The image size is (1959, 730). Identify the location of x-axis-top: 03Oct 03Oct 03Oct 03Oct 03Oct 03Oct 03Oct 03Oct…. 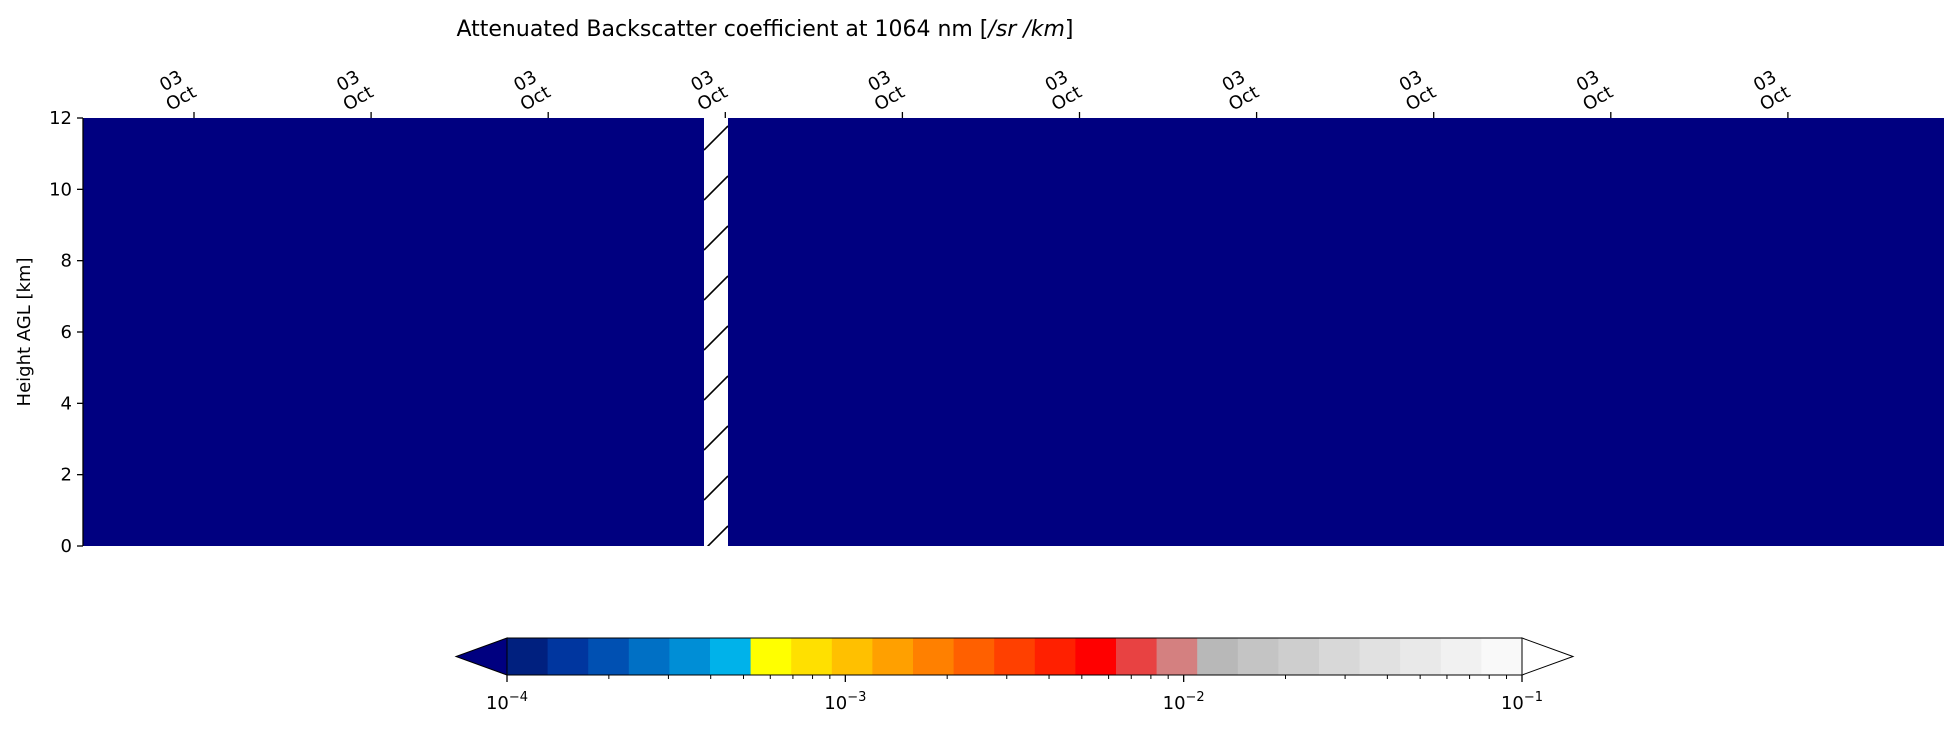
(973, 91).